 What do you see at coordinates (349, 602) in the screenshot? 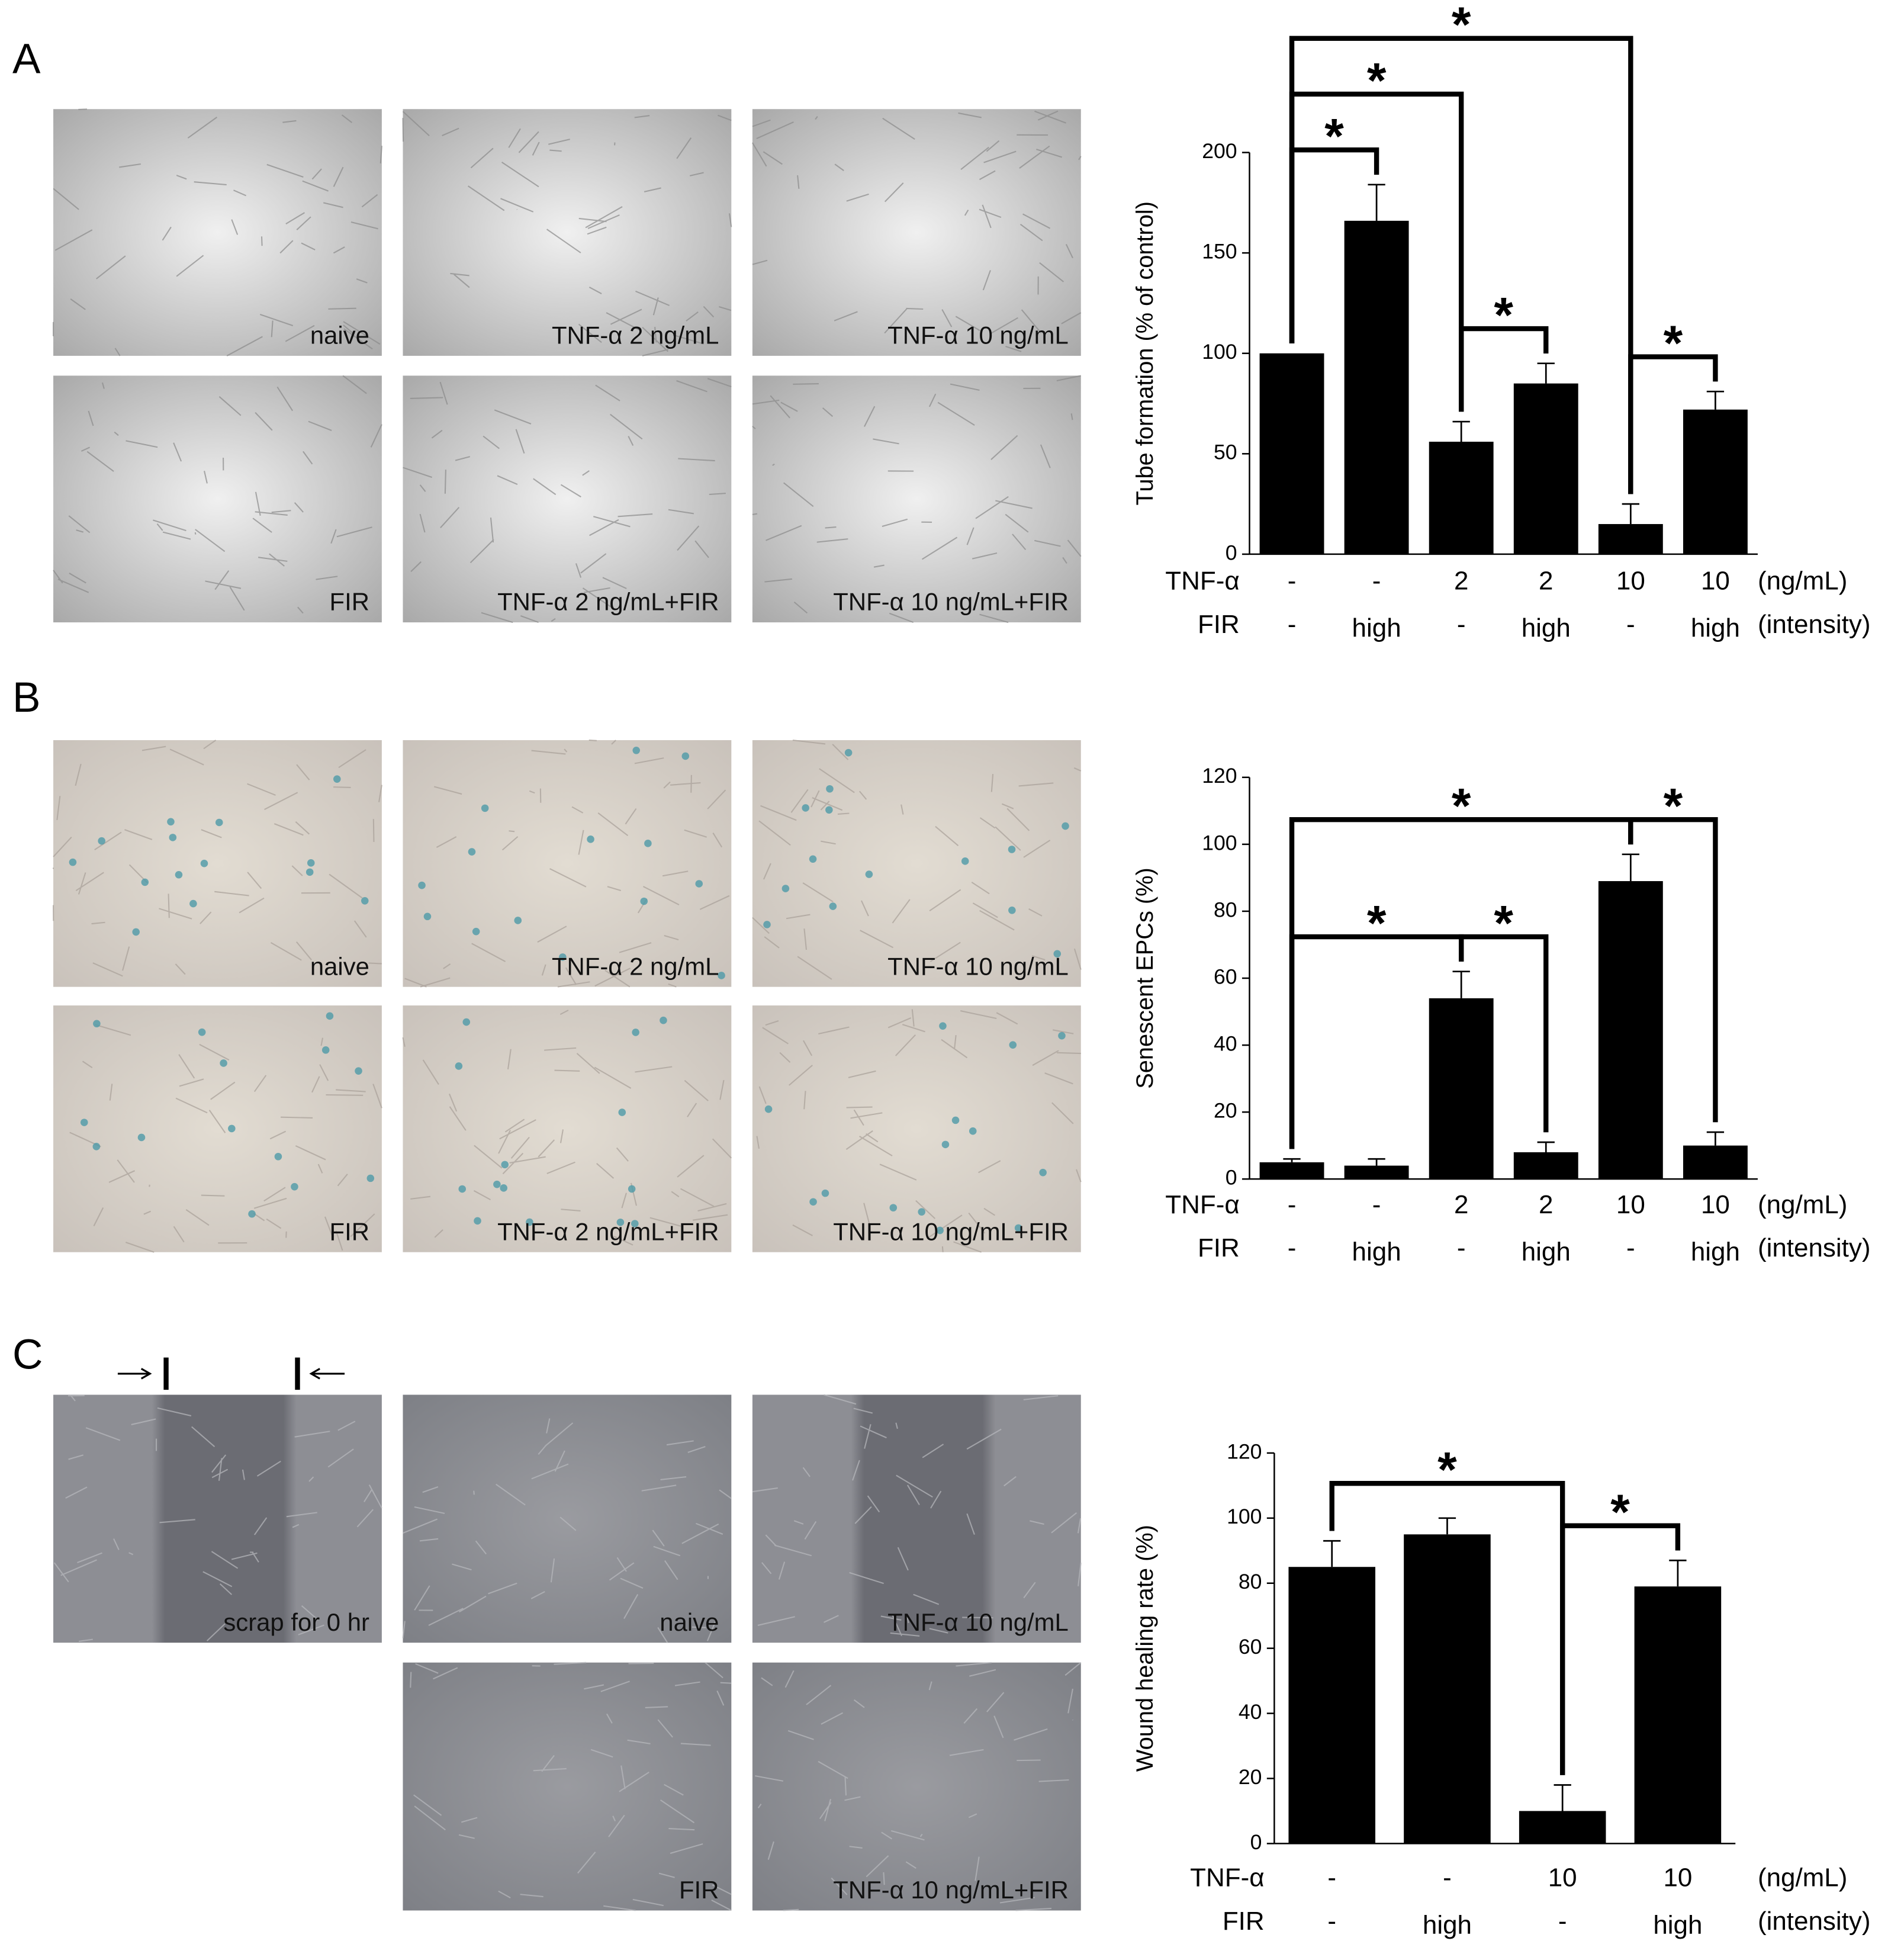
I see `image-caption: FIR` at bounding box center [349, 602].